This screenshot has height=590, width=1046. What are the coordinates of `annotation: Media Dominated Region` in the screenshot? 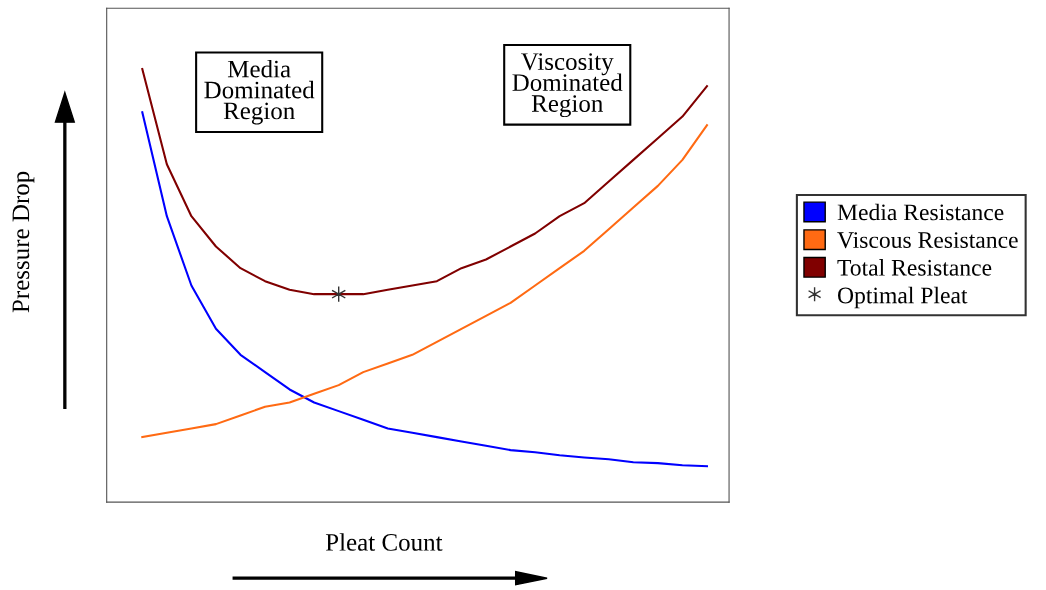 It's located at (259, 92).